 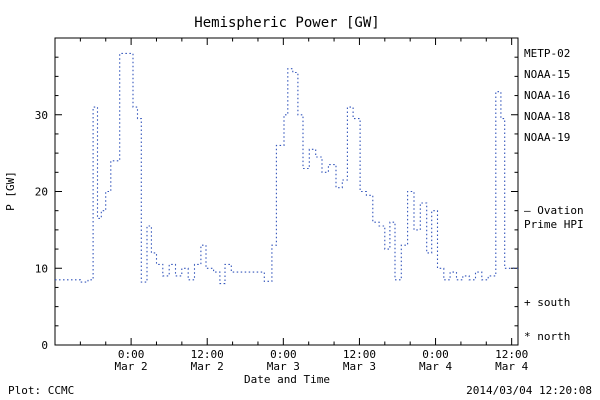 I want to click on y-tick-label: 20, so click(x=41, y=192).